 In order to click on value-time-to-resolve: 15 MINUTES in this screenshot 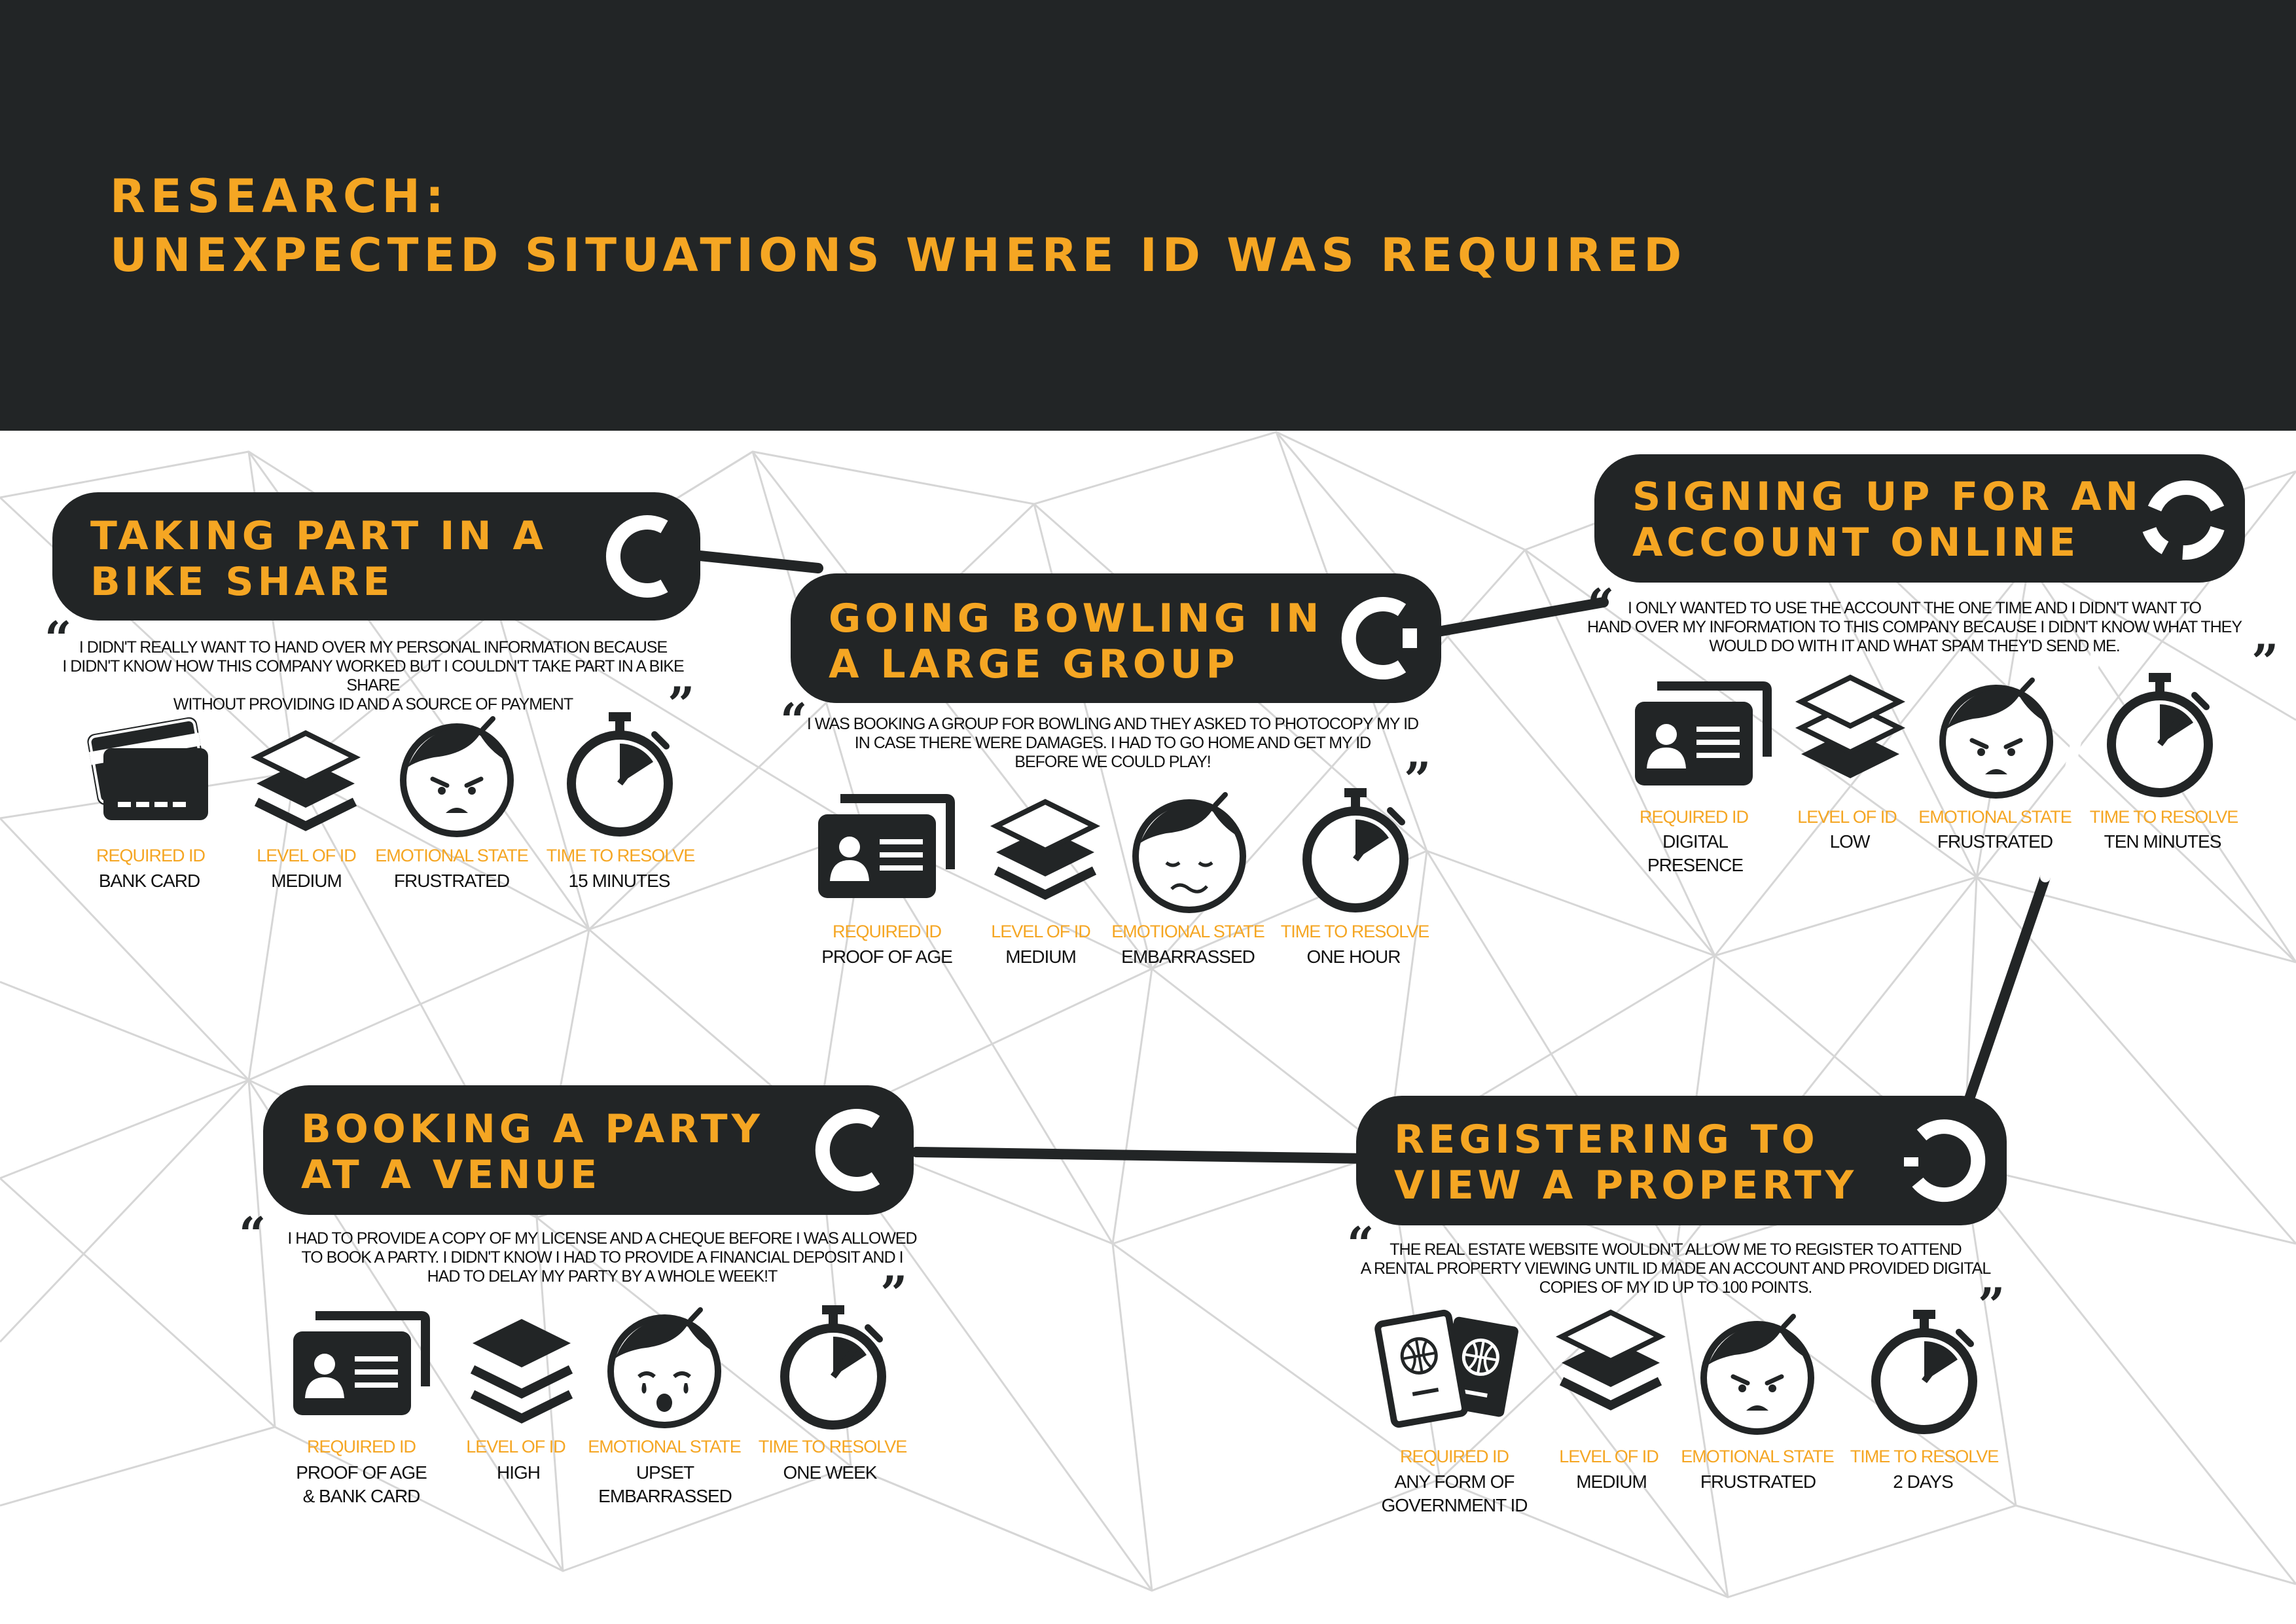, I will do `click(619, 881)`.